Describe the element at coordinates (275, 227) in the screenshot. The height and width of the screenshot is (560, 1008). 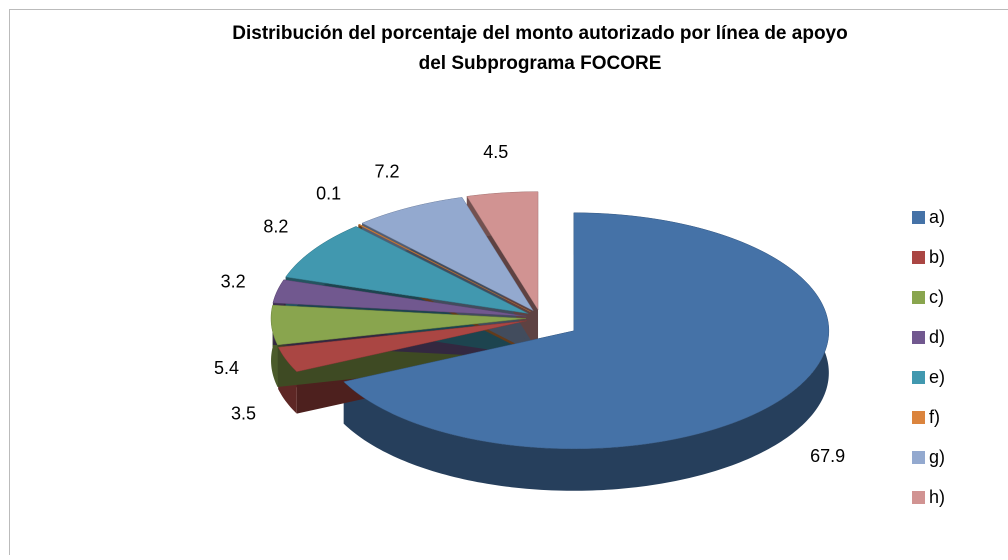
I see `data-label: 8.2` at that location.